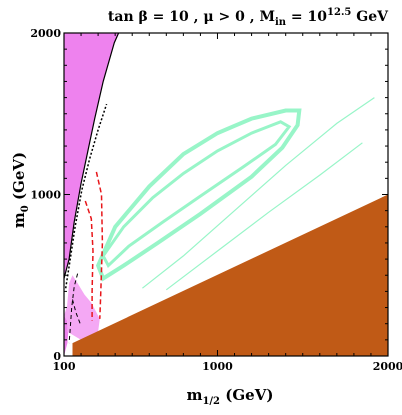 The width and height of the screenshot is (402, 415). I want to click on y-tick-label: 2000, so click(45, 33).